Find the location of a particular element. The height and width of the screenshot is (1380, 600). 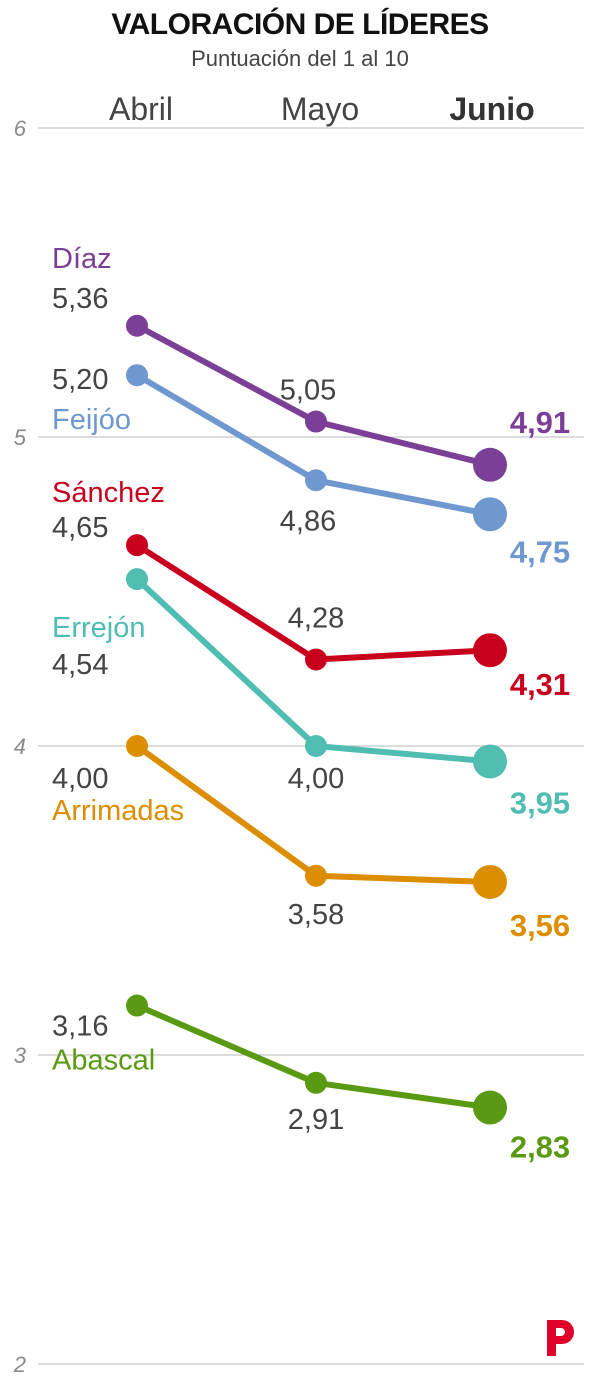

data-label: 4,31 is located at coordinates (540, 684).